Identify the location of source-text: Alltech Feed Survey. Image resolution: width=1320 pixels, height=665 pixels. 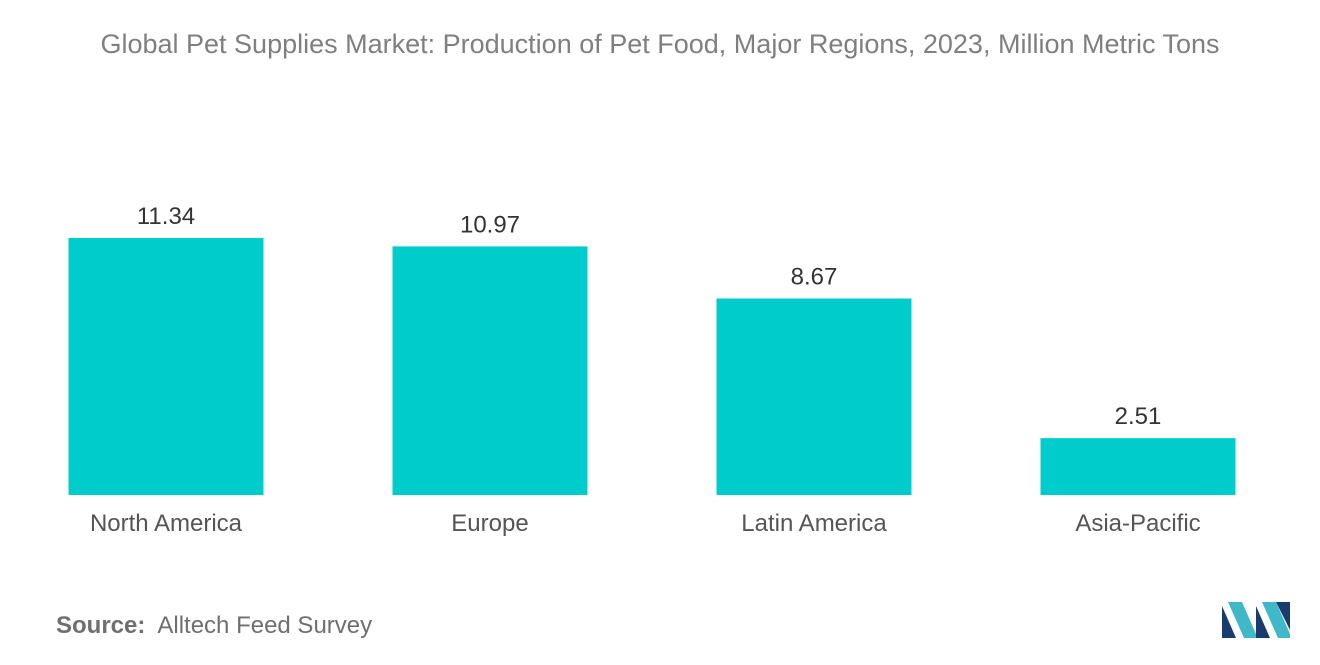
(265, 625).